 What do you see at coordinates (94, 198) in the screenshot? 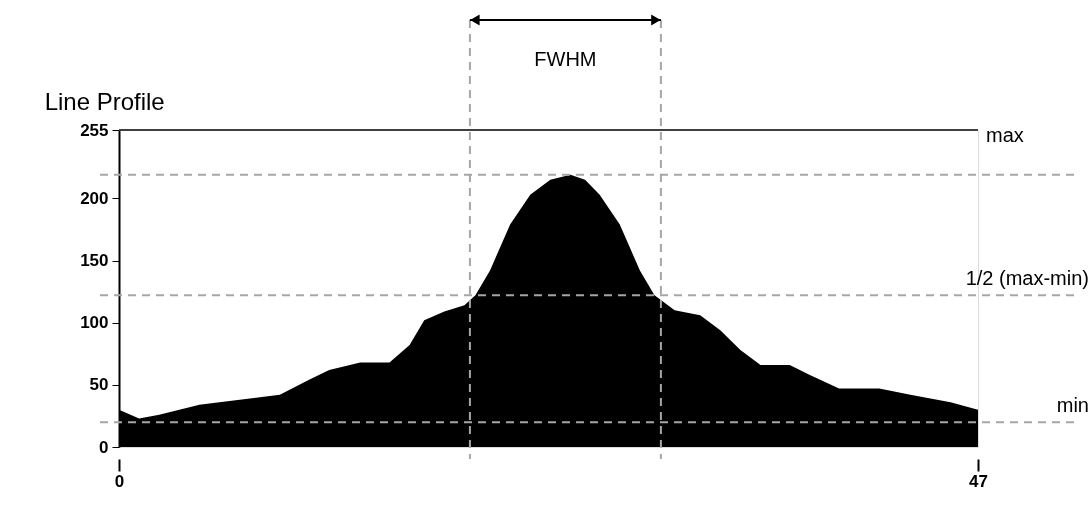
I see `y-tick-label: 200` at bounding box center [94, 198].